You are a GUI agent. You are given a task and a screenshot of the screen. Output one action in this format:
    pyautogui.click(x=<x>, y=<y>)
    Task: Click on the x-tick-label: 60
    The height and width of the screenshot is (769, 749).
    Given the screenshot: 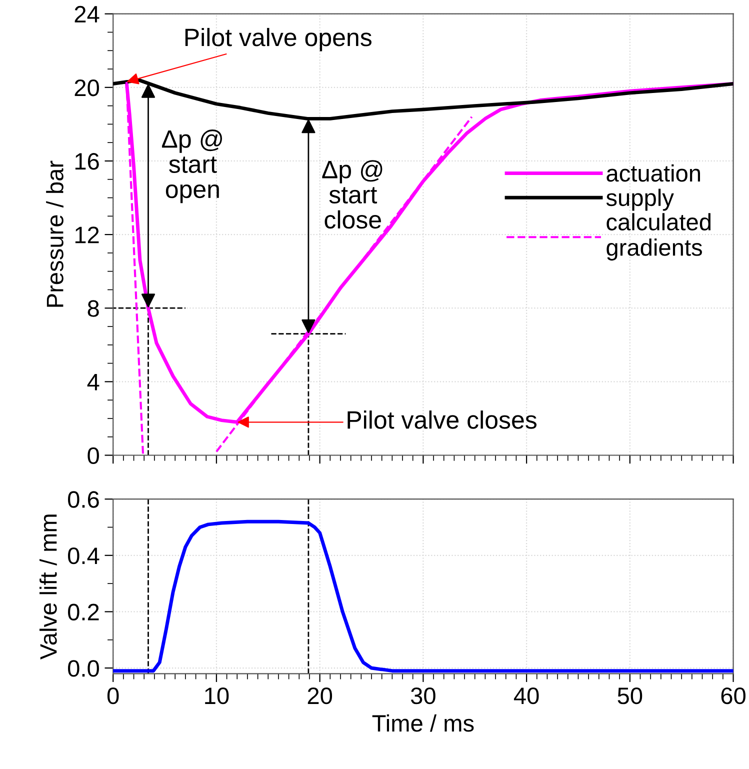 What is the action you would take?
    pyautogui.click(x=733, y=695)
    